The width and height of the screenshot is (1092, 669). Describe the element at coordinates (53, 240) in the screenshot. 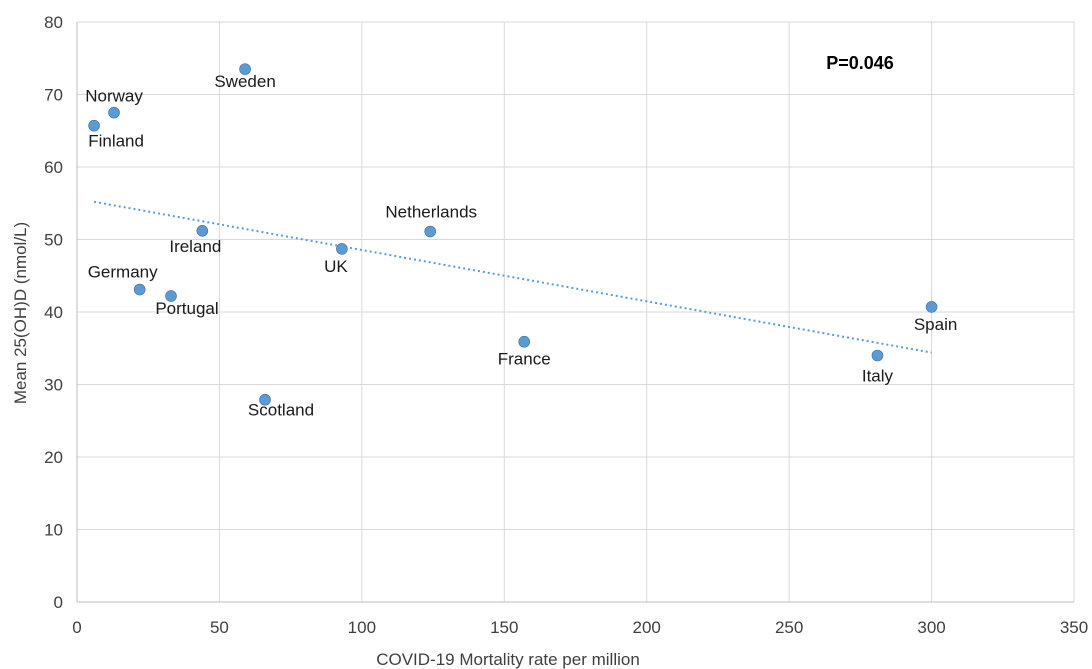

I see `y-tick-label: 50` at that location.